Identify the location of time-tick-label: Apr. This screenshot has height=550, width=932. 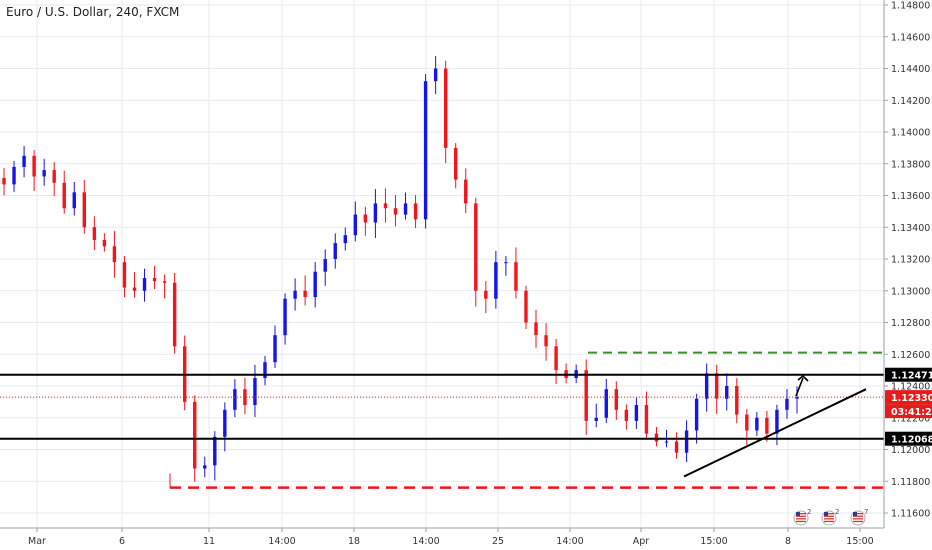
(641, 541).